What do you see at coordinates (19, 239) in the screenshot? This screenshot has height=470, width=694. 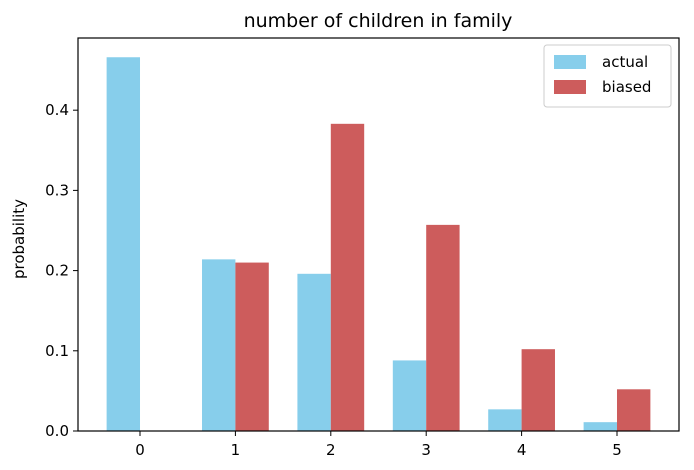 I see `y-axis-label: probability` at bounding box center [19, 239].